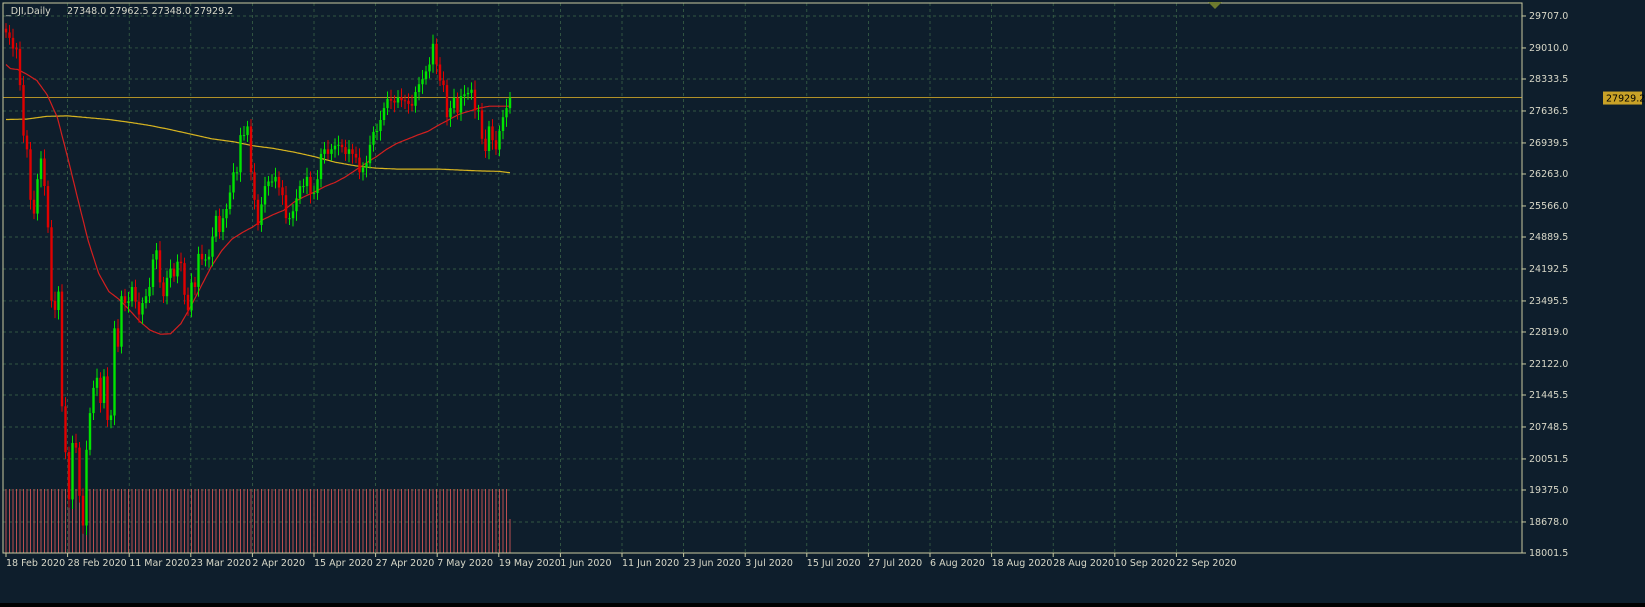 This screenshot has width=1645, height=607. Describe the element at coordinates (1548, 395) in the screenshot. I see `y-tick-label: 21445.5` at that location.